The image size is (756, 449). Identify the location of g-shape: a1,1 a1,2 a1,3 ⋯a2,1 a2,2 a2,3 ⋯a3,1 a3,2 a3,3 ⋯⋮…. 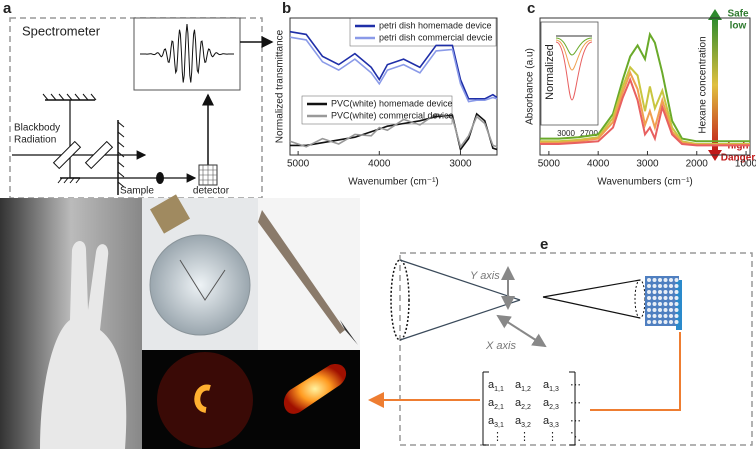
(534, 411).